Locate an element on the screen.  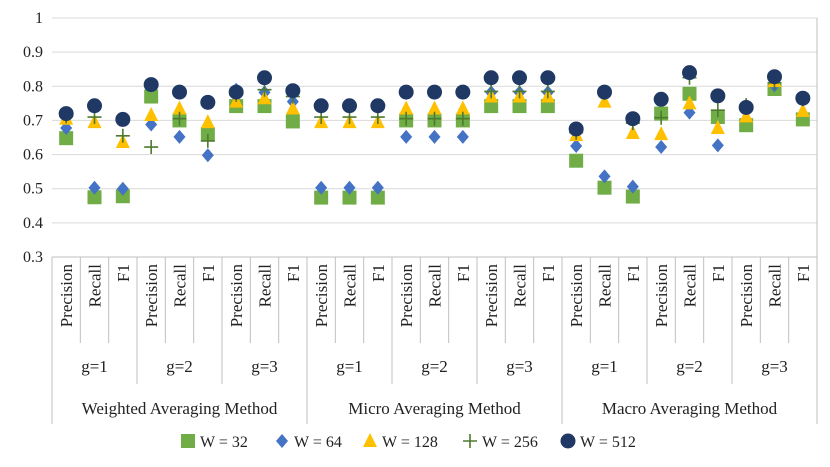
legend-label: W = 128 is located at coordinates (410, 442).